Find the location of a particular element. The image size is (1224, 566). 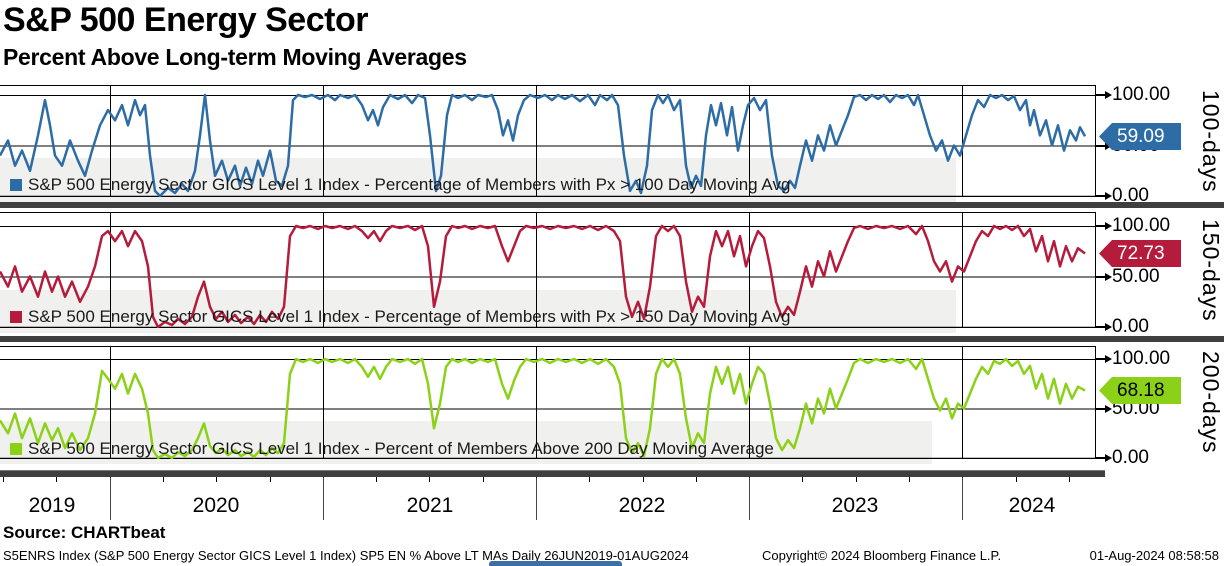

xtick-year-label: 2020 is located at coordinates (216, 505).